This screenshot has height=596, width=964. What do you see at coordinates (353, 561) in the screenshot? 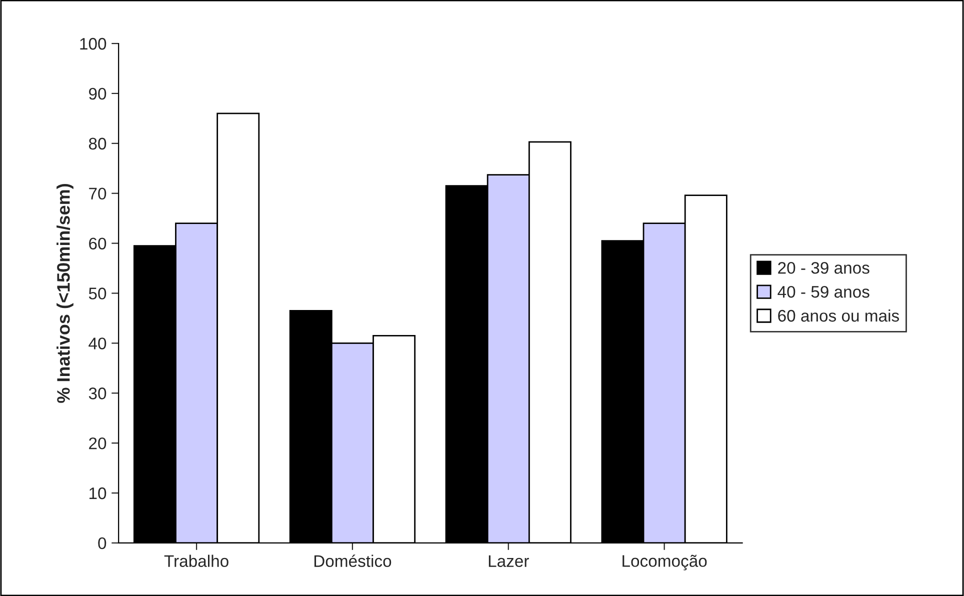
I see `x-tick-label: Doméstico` at bounding box center [353, 561].